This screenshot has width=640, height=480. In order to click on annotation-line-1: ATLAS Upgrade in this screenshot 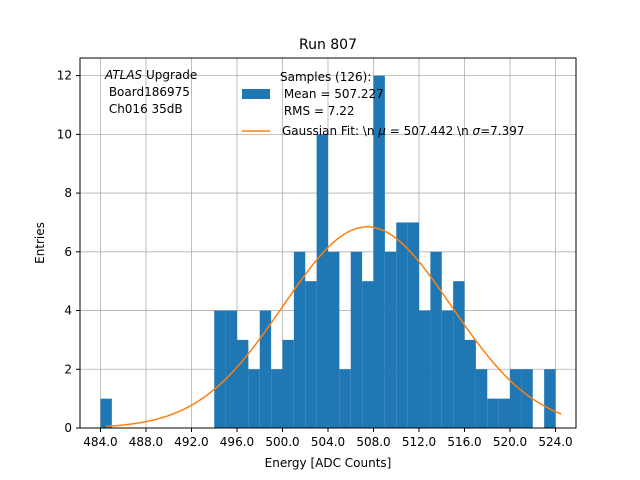, I will do `click(150, 75)`.